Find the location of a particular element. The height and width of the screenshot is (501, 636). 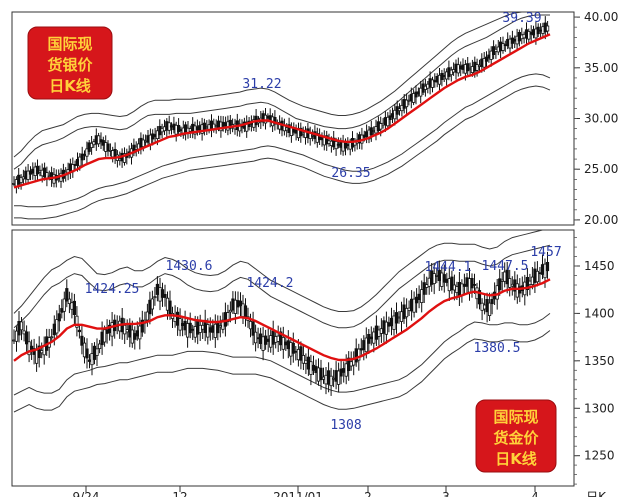

silver-badge-line-3: 日K线 is located at coordinates (70, 86).